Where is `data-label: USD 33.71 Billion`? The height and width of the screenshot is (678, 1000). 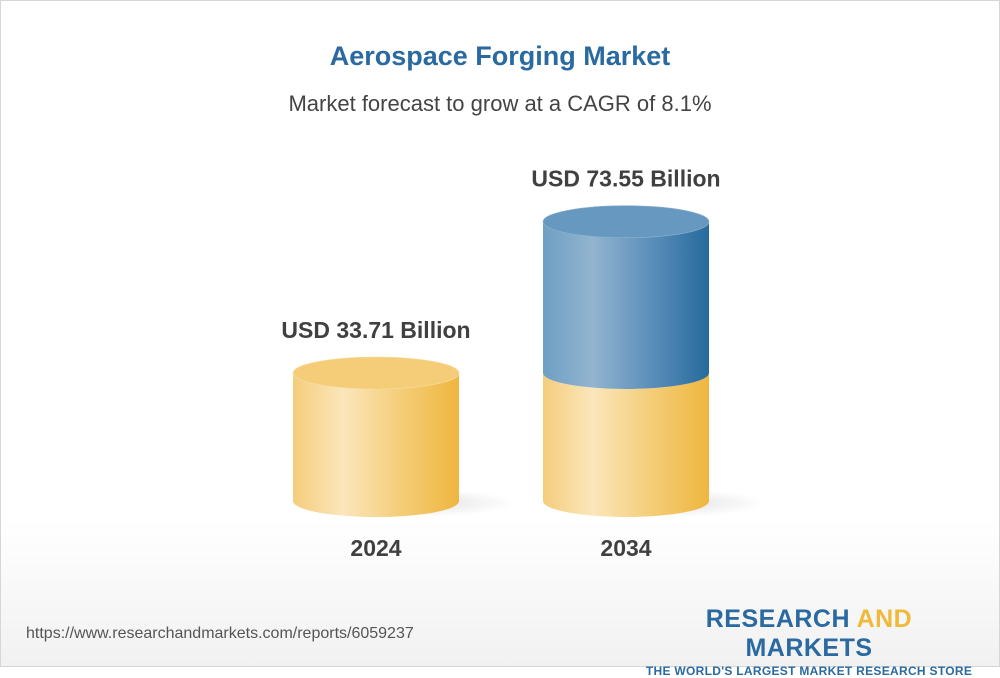
data-label: USD 33.71 Billion is located at coordinates (375, 330).